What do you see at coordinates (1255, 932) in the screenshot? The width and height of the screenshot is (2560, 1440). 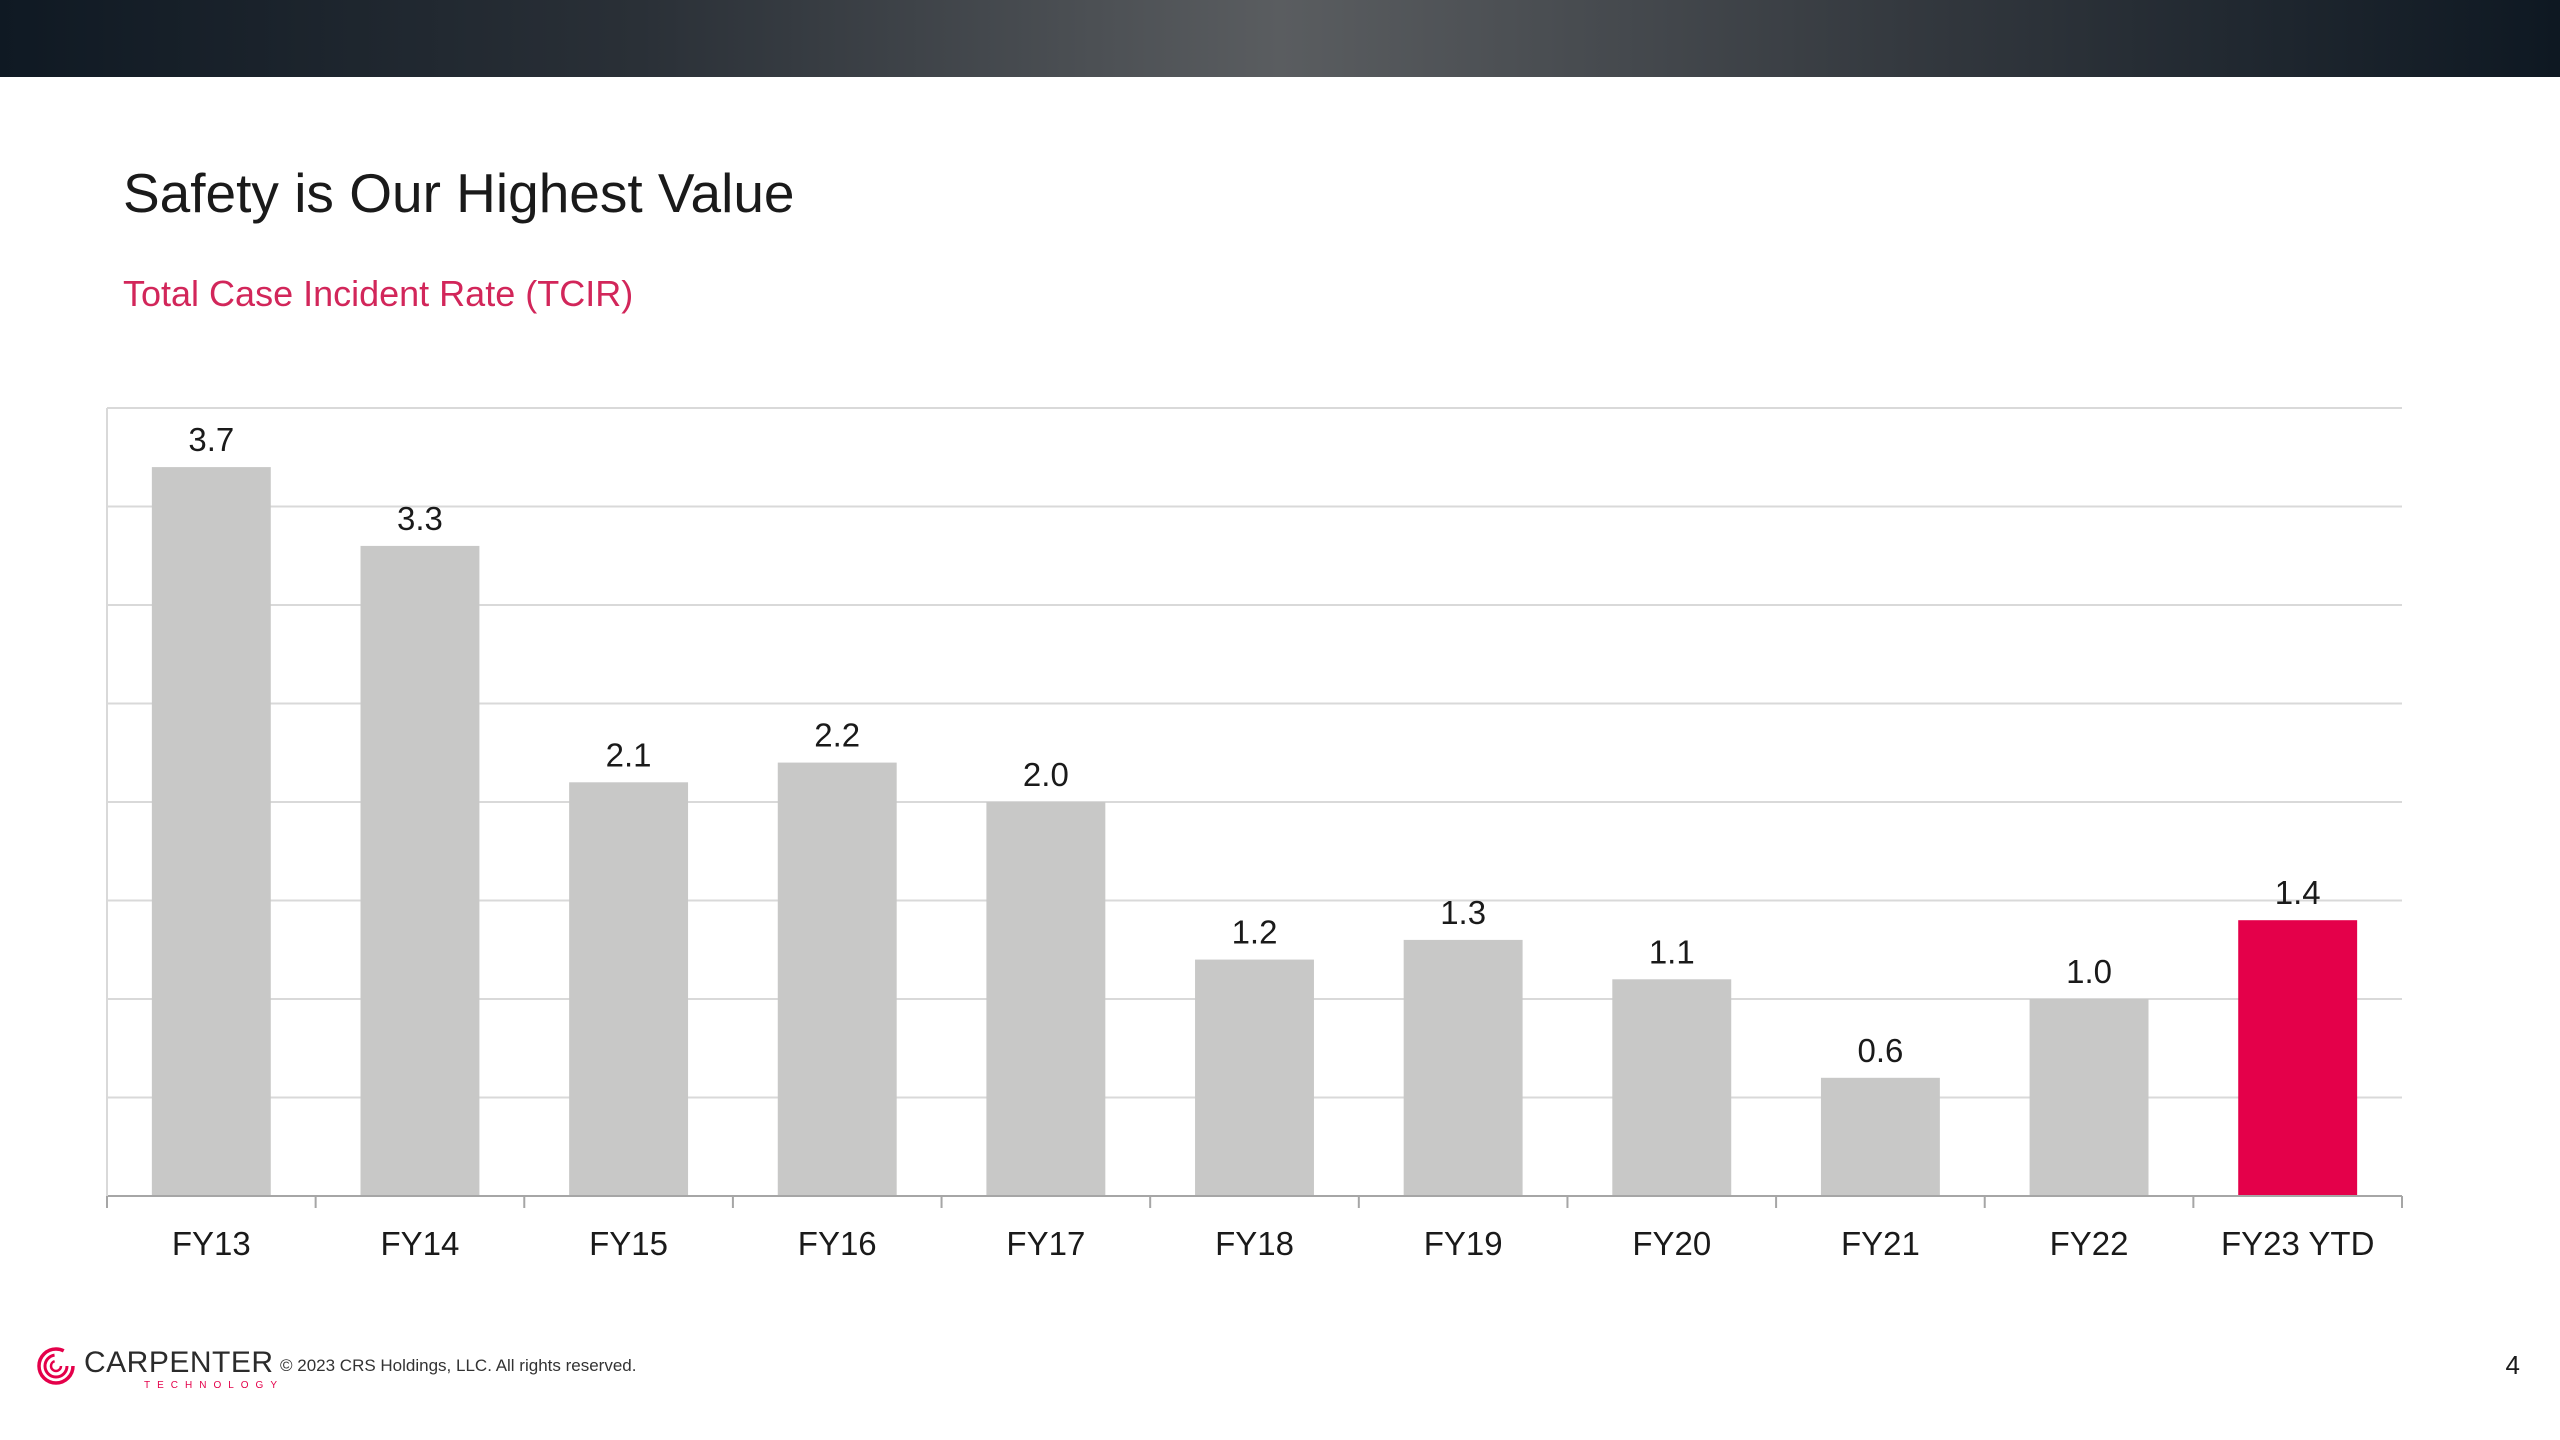 I see `data-label: 1.2` at bounding box center [1255, 932].